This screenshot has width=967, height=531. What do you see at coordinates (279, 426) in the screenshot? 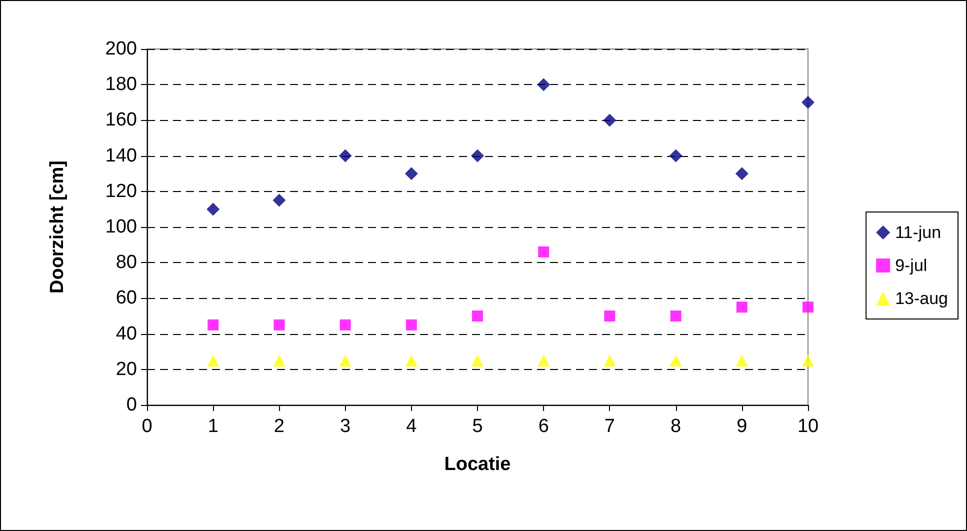
I see `x-tick-label: 2` at bounding box center [279, 426].